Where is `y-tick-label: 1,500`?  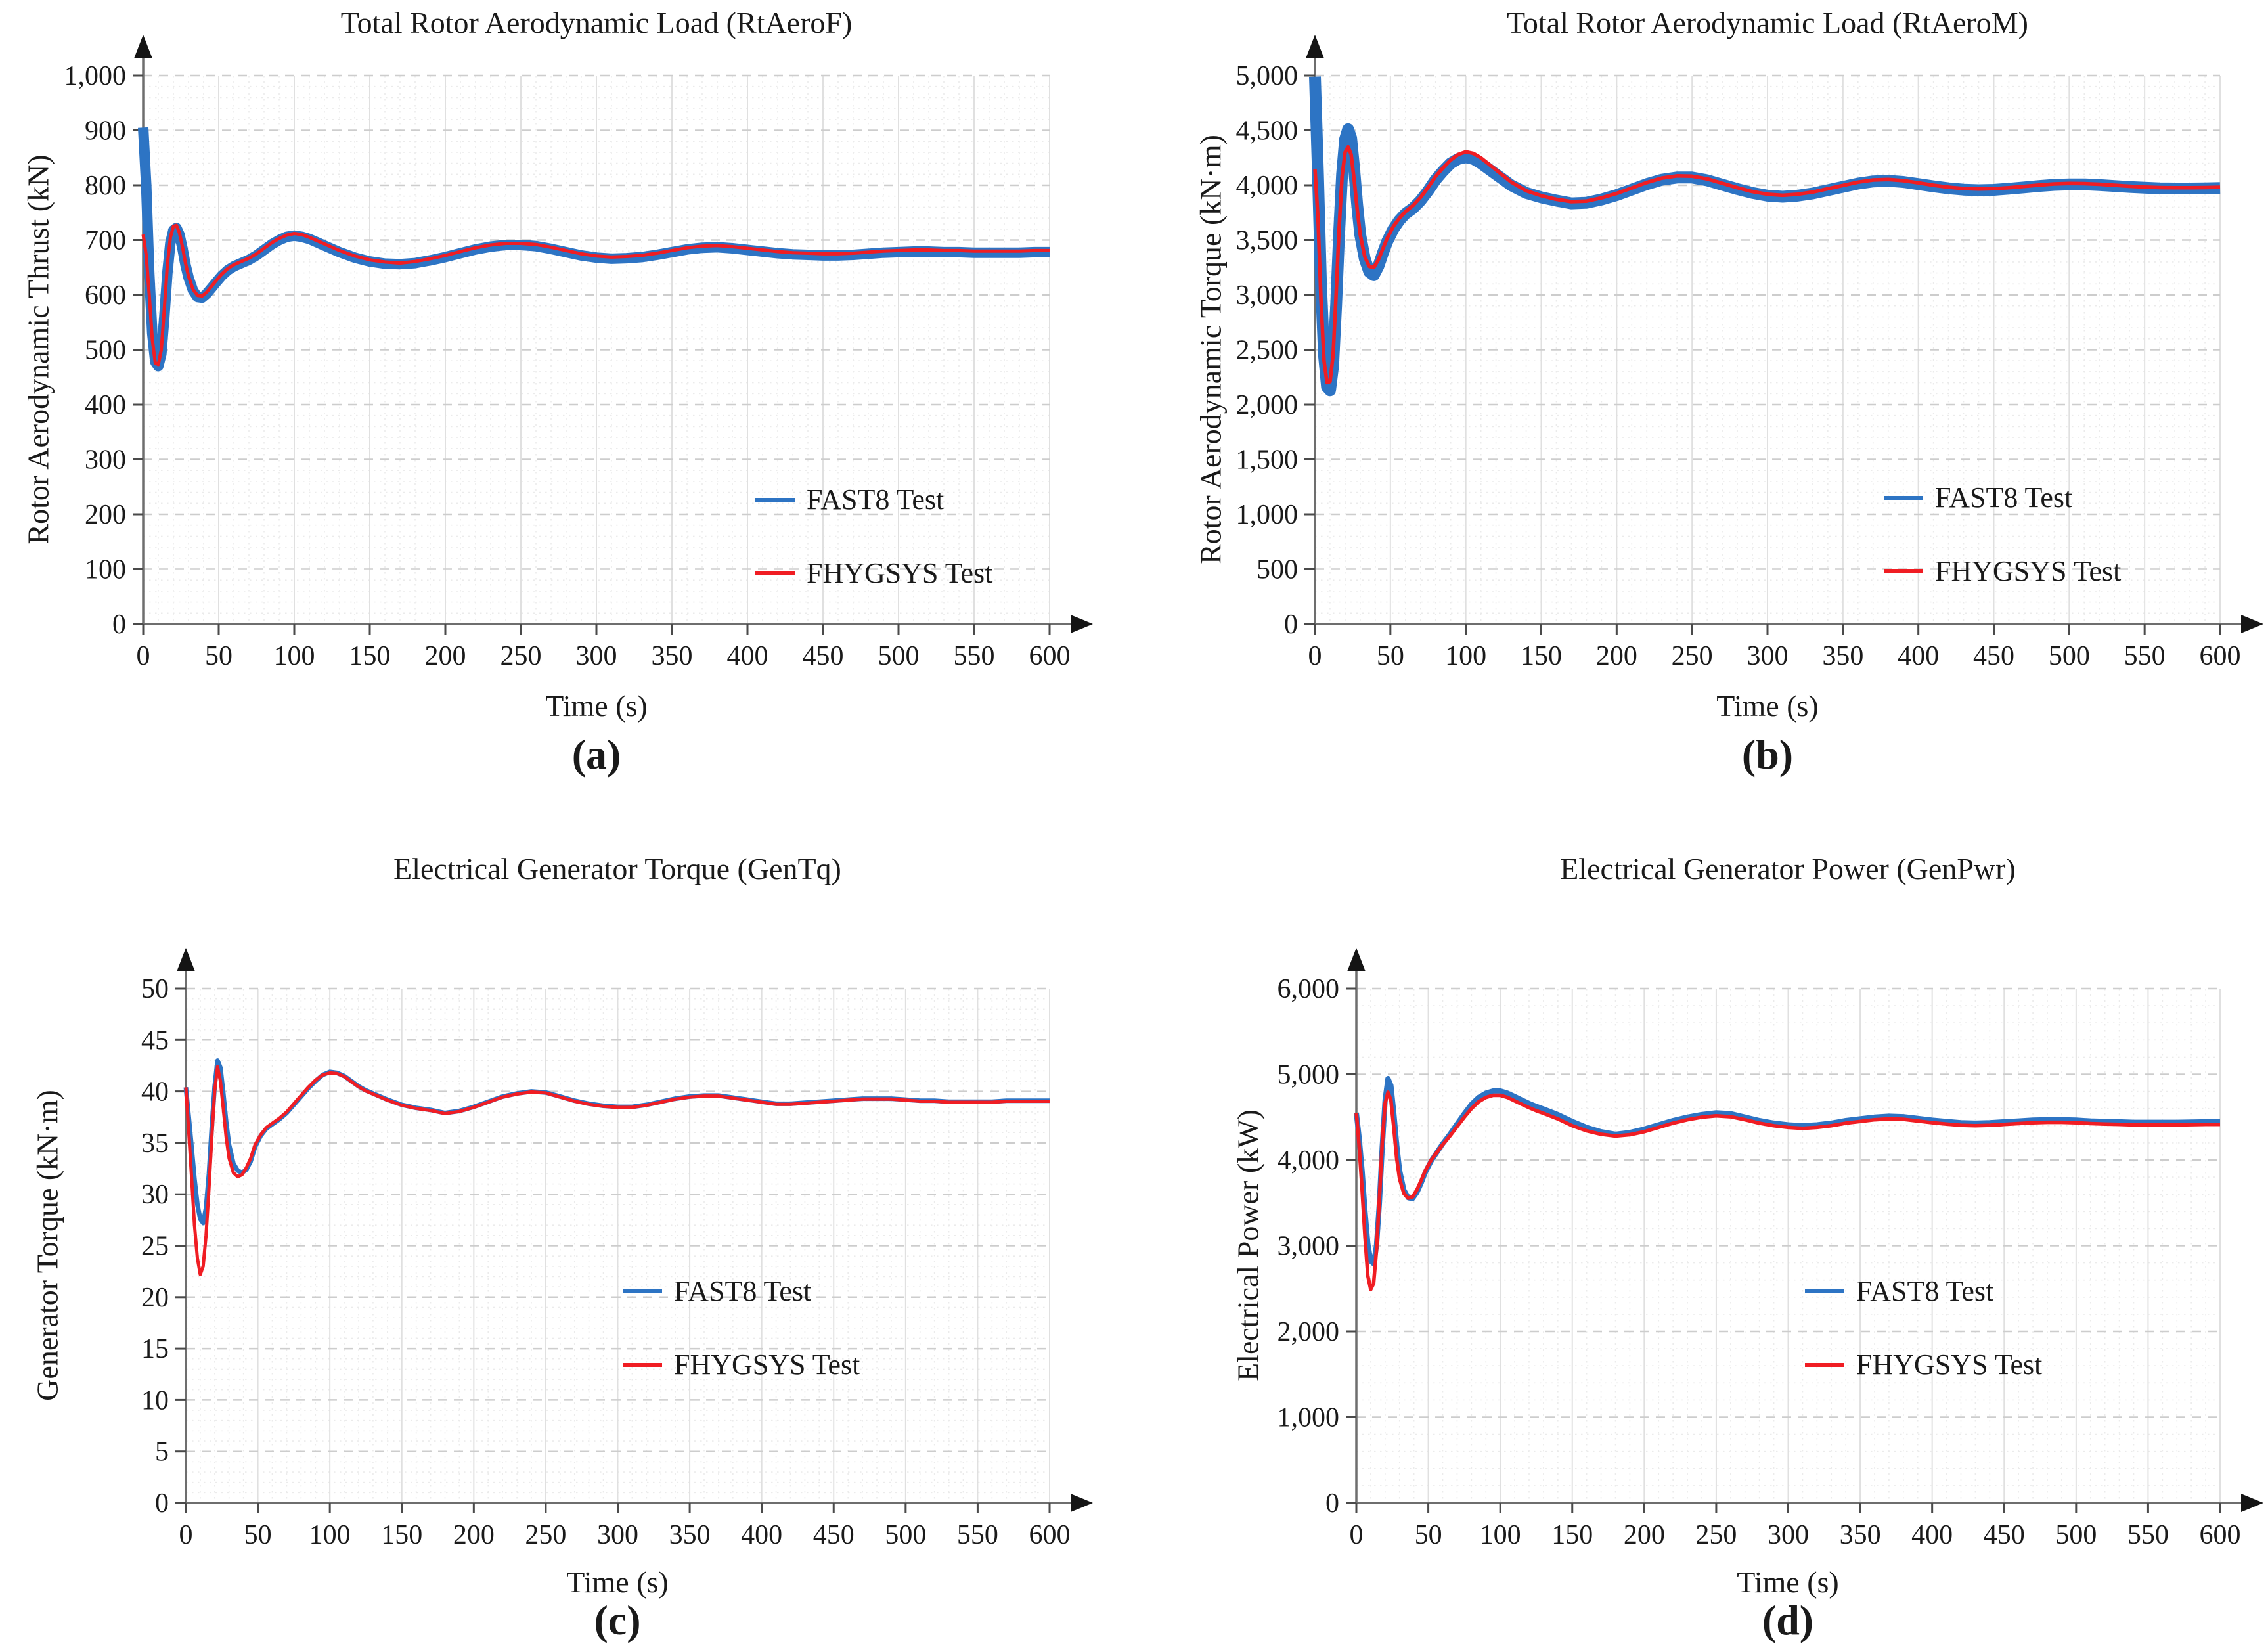
y-tick-label: 1,500 is located at coordinates (1268, 460).